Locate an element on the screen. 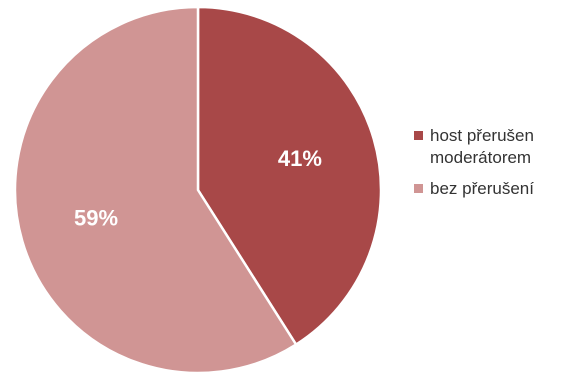 The image size is (586, 376). legend: host přerušen moderátorem bez přerušení is located at coordinates (500, 167).